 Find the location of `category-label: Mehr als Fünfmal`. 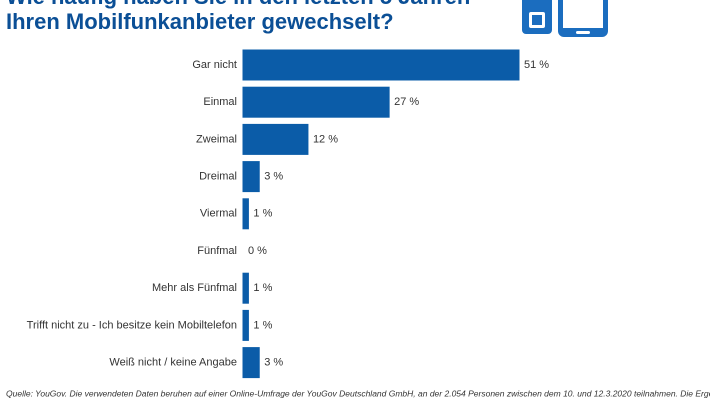

category-label: Mehr als Fünfmal is located at coordinates (194, 288).